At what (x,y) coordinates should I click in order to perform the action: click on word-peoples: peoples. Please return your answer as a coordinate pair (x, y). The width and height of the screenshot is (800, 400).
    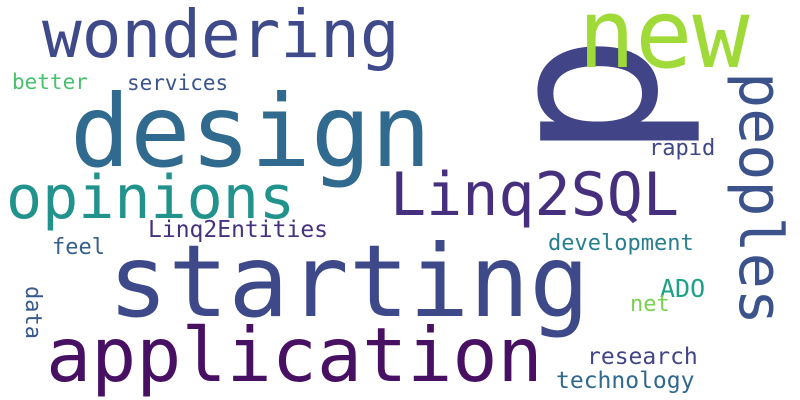
    Looking at the image, I should click on (760, 198).